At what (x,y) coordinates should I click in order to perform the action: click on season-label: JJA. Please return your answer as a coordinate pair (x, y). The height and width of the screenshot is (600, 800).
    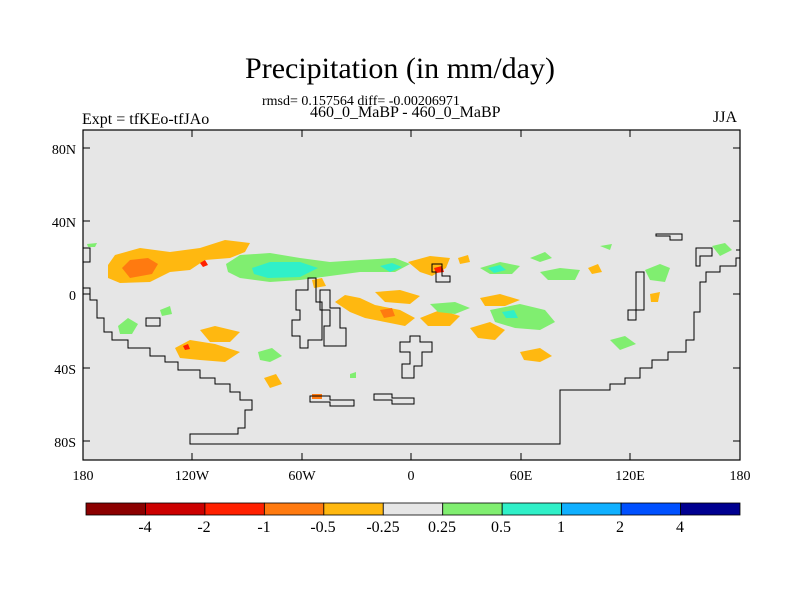
    Looking at the image, I should click on (725, 117).